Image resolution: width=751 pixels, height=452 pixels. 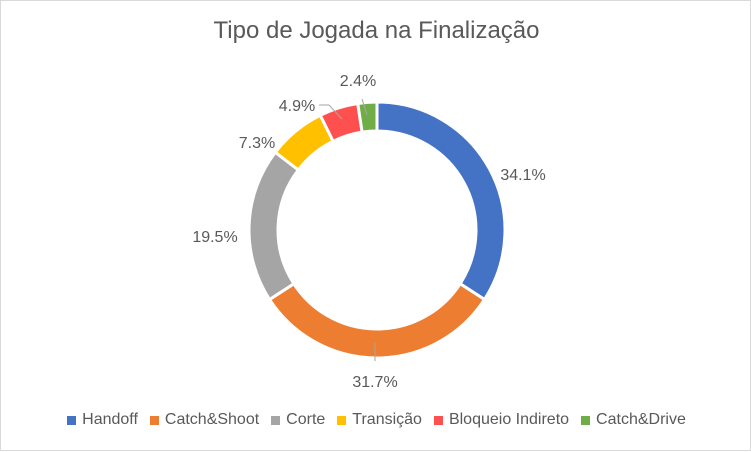 I want to click on legend-label: Catch&Drive, so click(x=641, y=419).